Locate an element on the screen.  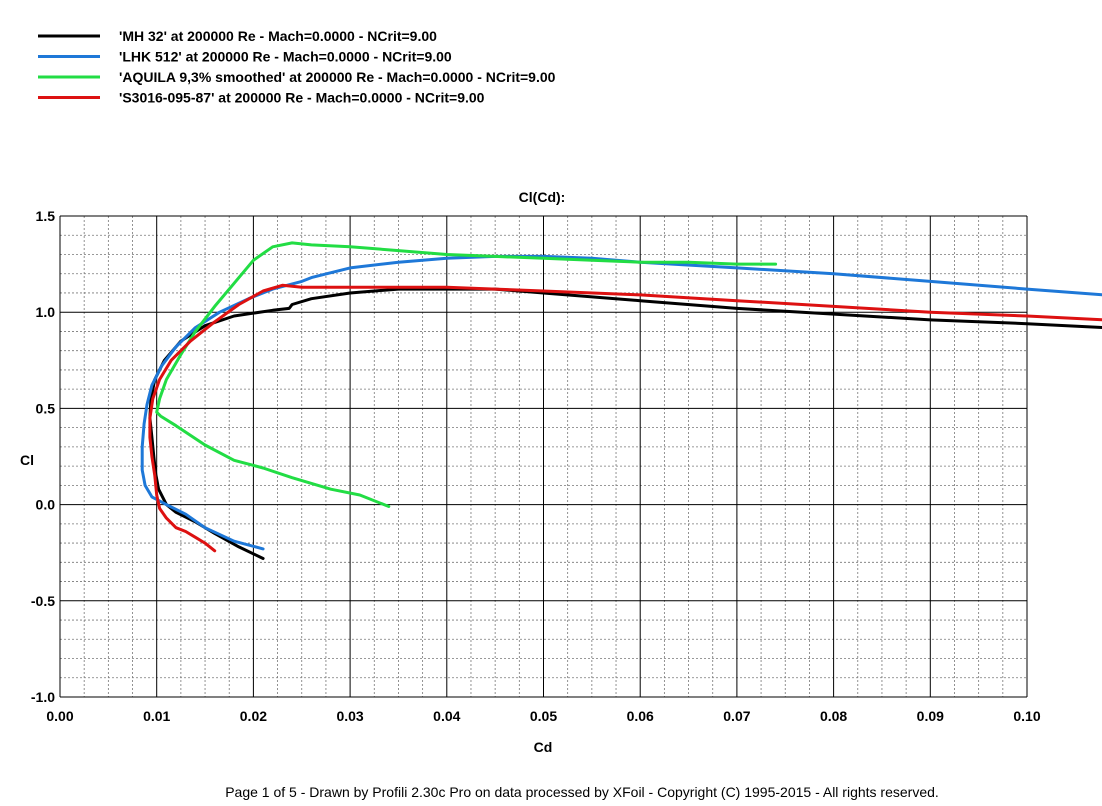
y-tick-label: -1.0 is located at coordinates (43, 697).